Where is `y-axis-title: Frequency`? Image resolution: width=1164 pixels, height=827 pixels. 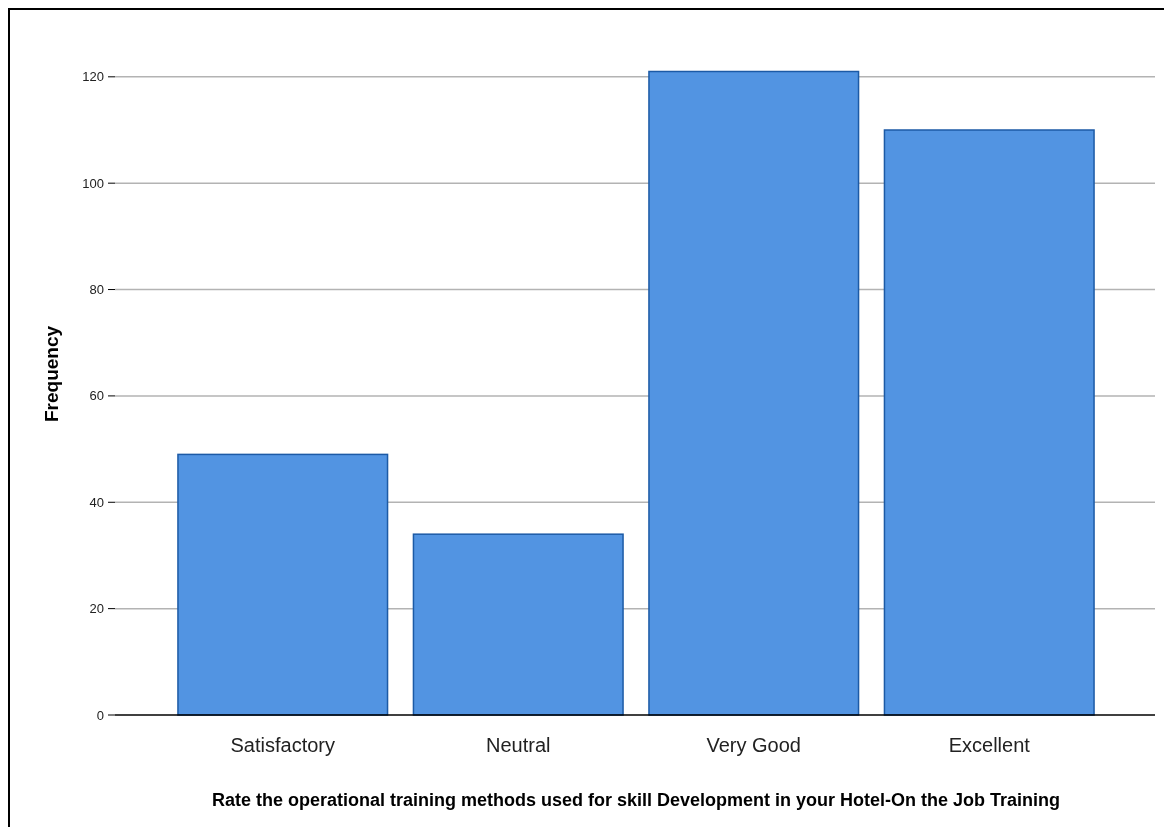 y-axis-title: Frequency is located at coordinates (51, 374).